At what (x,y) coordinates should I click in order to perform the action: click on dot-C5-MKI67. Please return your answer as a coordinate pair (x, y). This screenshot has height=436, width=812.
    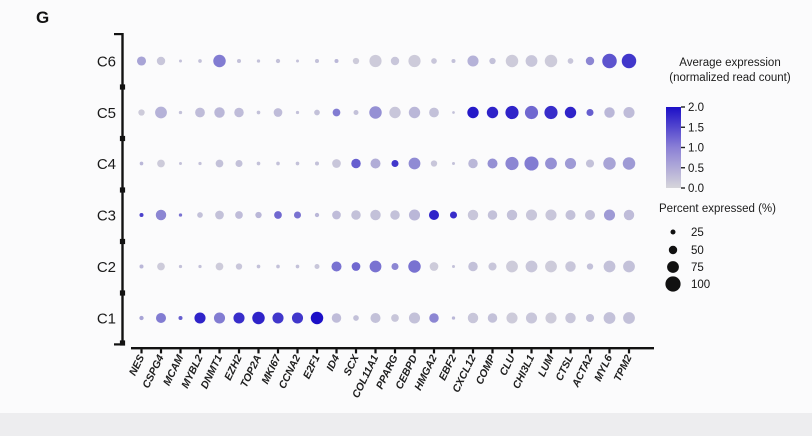
    Looking at the image, I should click on (278, 112).